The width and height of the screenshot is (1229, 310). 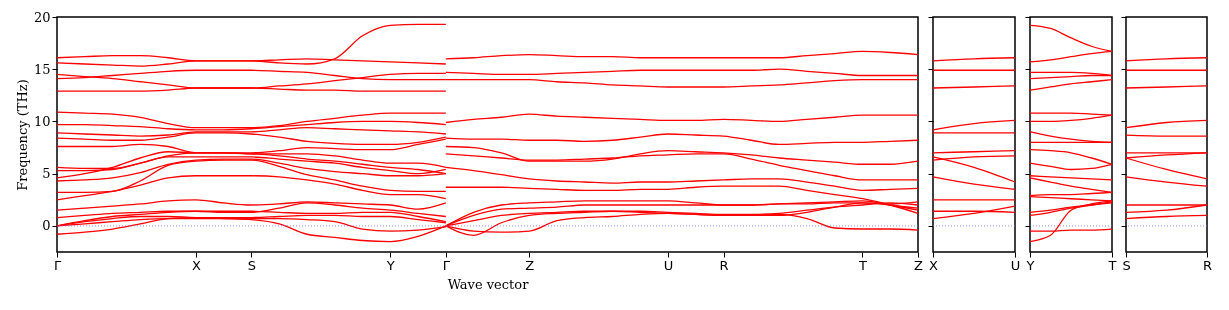 What do you see at coordinates (42, 17) in the screenshot?
I see `y-tick-label: 20` at bounding box center [42, 17].